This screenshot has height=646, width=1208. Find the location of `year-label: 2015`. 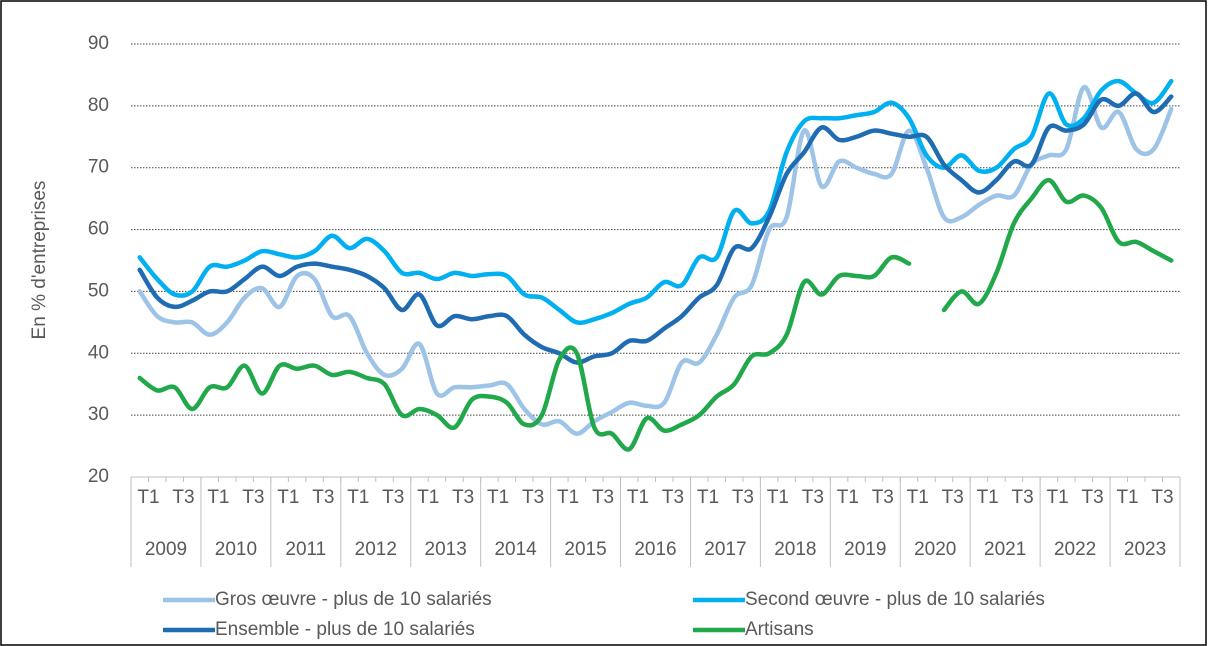

year-label: 2015 is located at coordinates (585, 549).